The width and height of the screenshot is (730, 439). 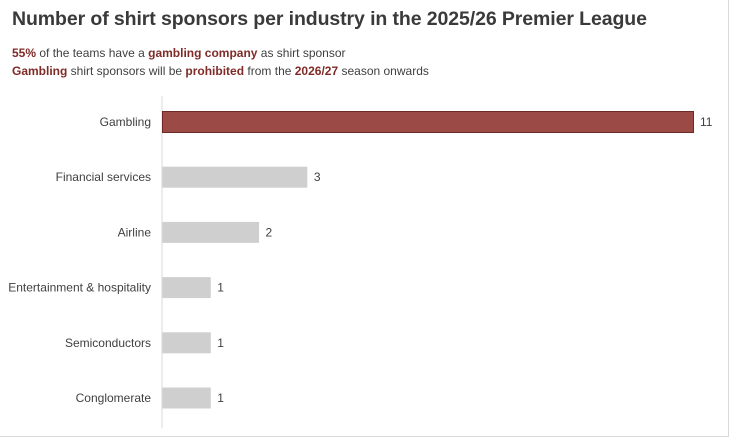 I want to click on bar-entertainment-and-hospitality, so click(x=186, y=288).